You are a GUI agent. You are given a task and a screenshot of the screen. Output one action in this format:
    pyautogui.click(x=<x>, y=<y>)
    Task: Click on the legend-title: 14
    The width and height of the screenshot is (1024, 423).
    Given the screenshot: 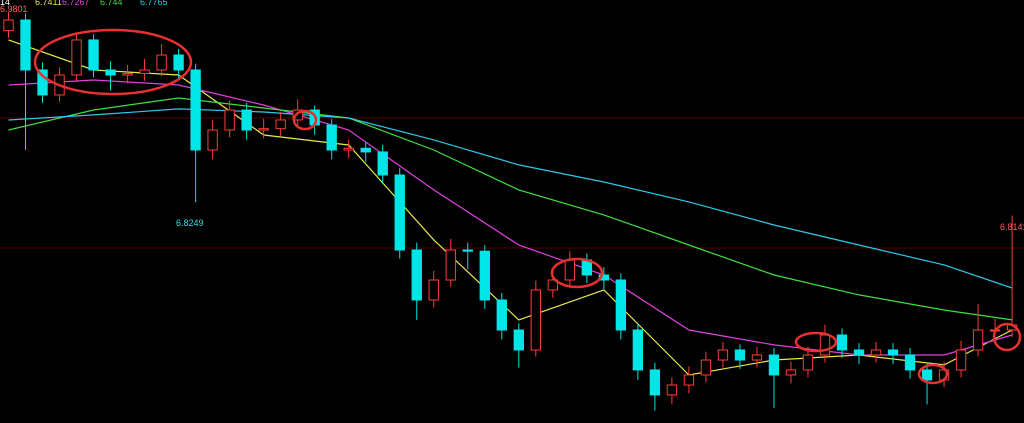 What is the action you would take?
    pyautogui.click(x=5, y=3)
    